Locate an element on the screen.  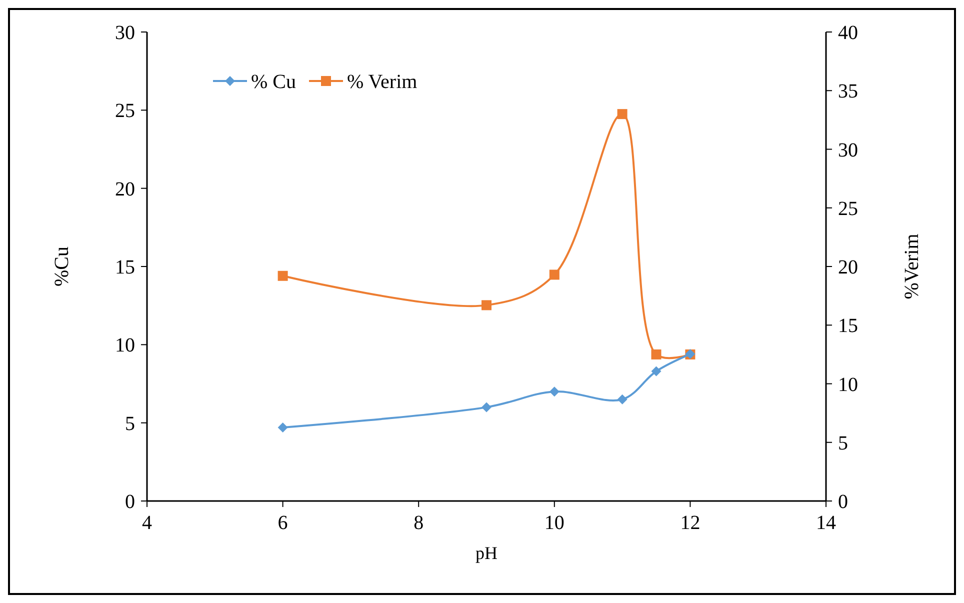
y2-tick-label: 35 is located at coordinates (848, 91).